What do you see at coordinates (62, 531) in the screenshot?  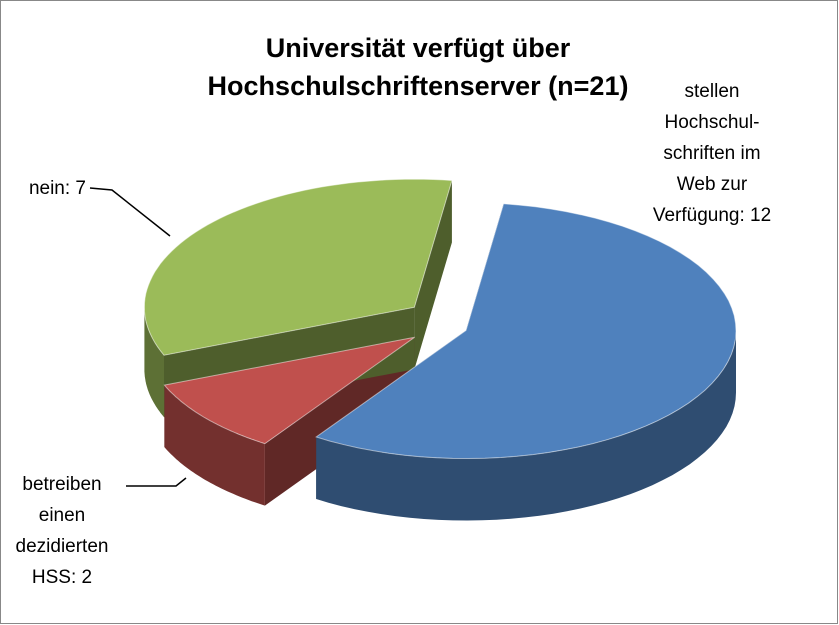 I see `data-label: betreiben einen dezidierten HSS: 2` at bounding box center [62, 531].